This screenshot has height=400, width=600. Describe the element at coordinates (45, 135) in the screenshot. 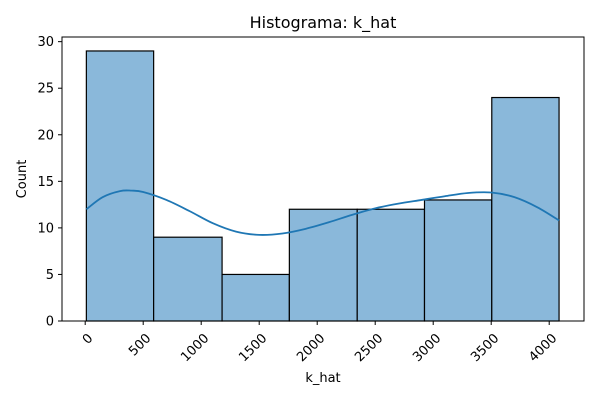

I see `y-tick-label: 20` at that location.